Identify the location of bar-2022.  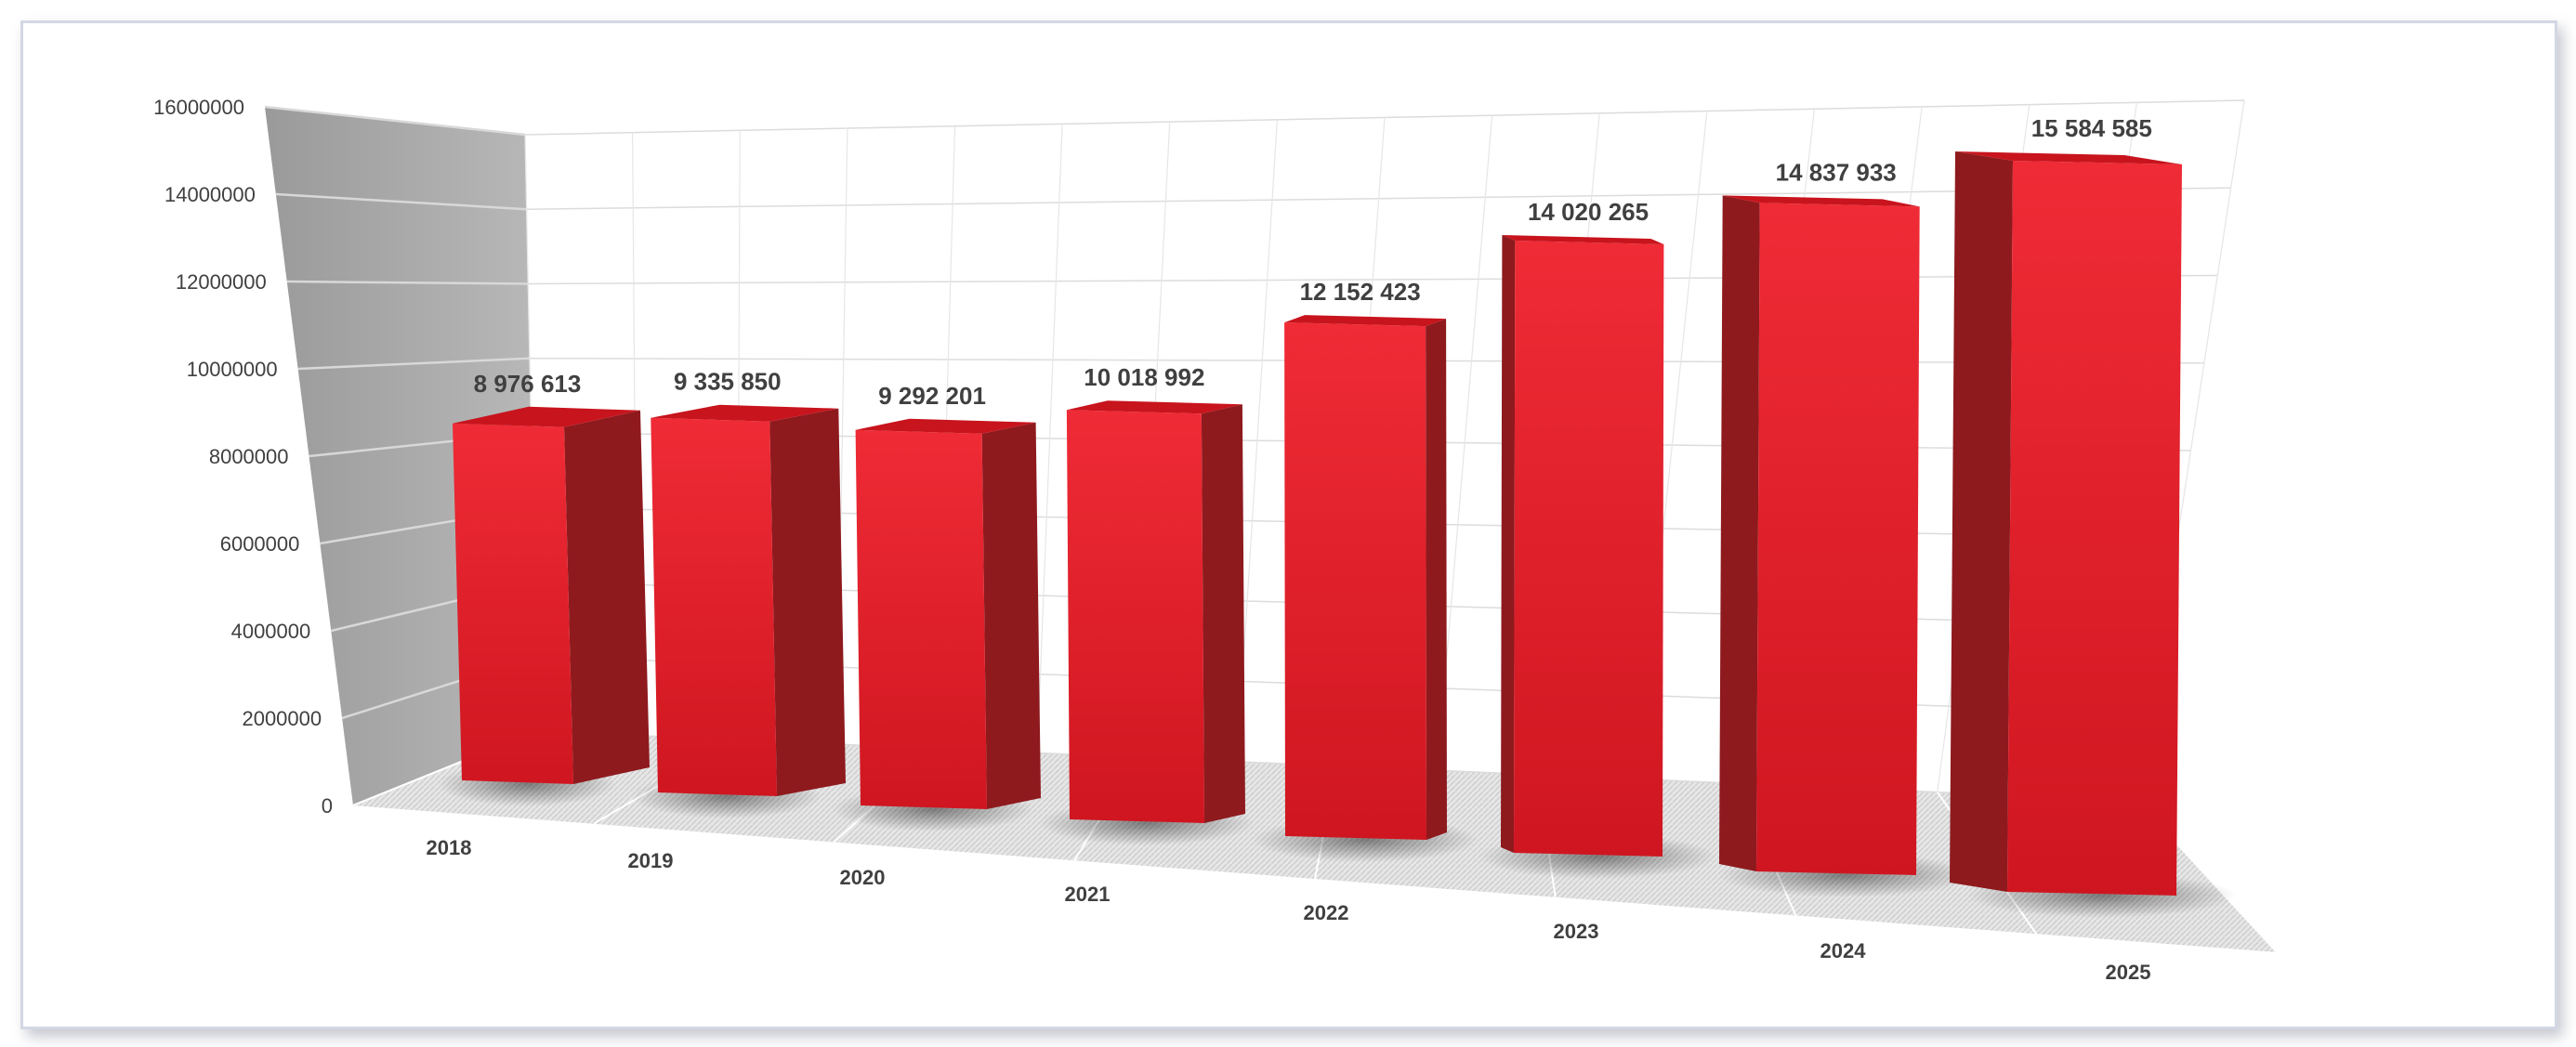
(1365, 578).